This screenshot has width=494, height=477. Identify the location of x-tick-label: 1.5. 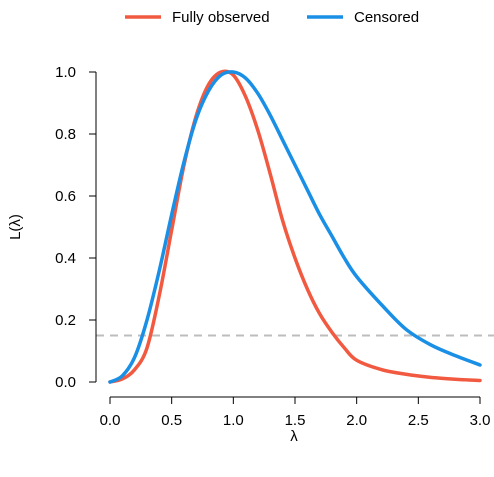
(295, 420).